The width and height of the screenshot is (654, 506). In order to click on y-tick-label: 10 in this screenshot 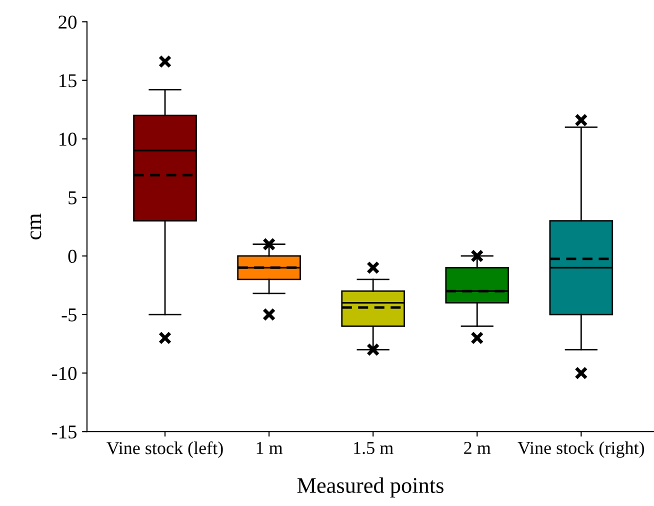, I will do `click(68, 139)`.